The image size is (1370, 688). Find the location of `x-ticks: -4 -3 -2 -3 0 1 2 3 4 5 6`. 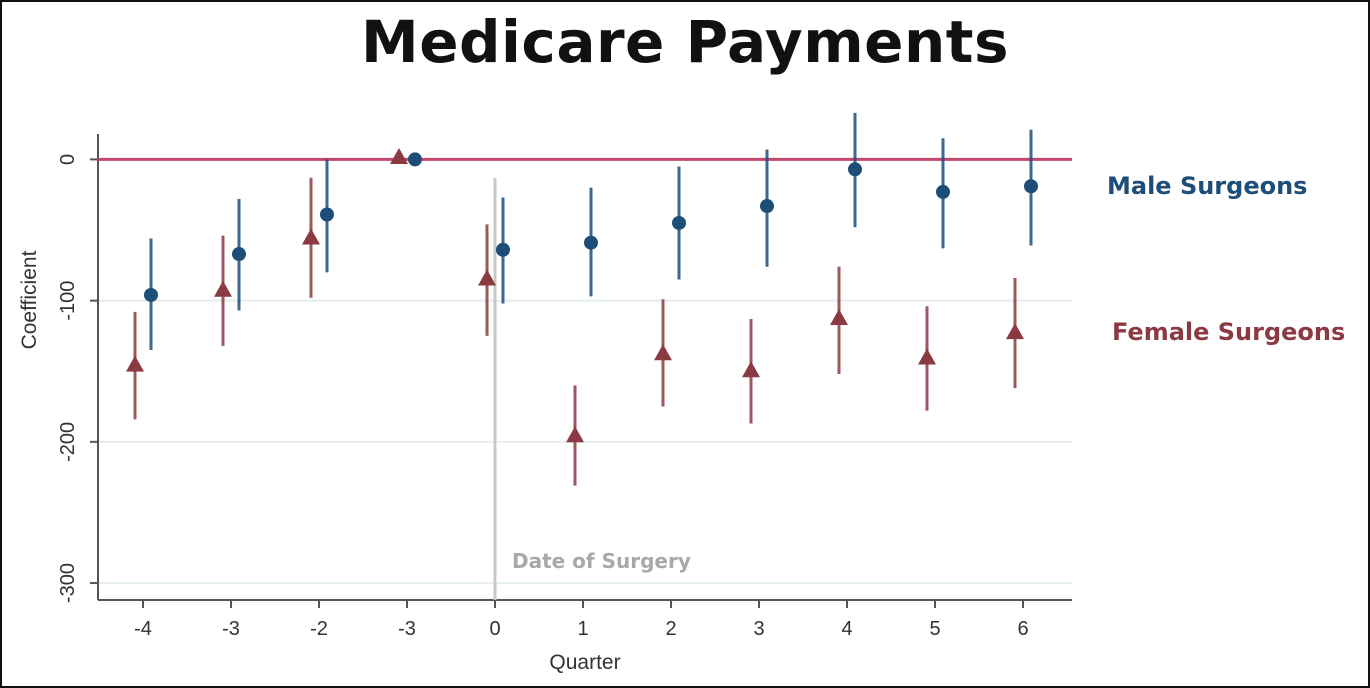

x-ticks: -4 -3 -2 -3 0 1 2 3 4 5 6 is located at coordinates (581, 620).